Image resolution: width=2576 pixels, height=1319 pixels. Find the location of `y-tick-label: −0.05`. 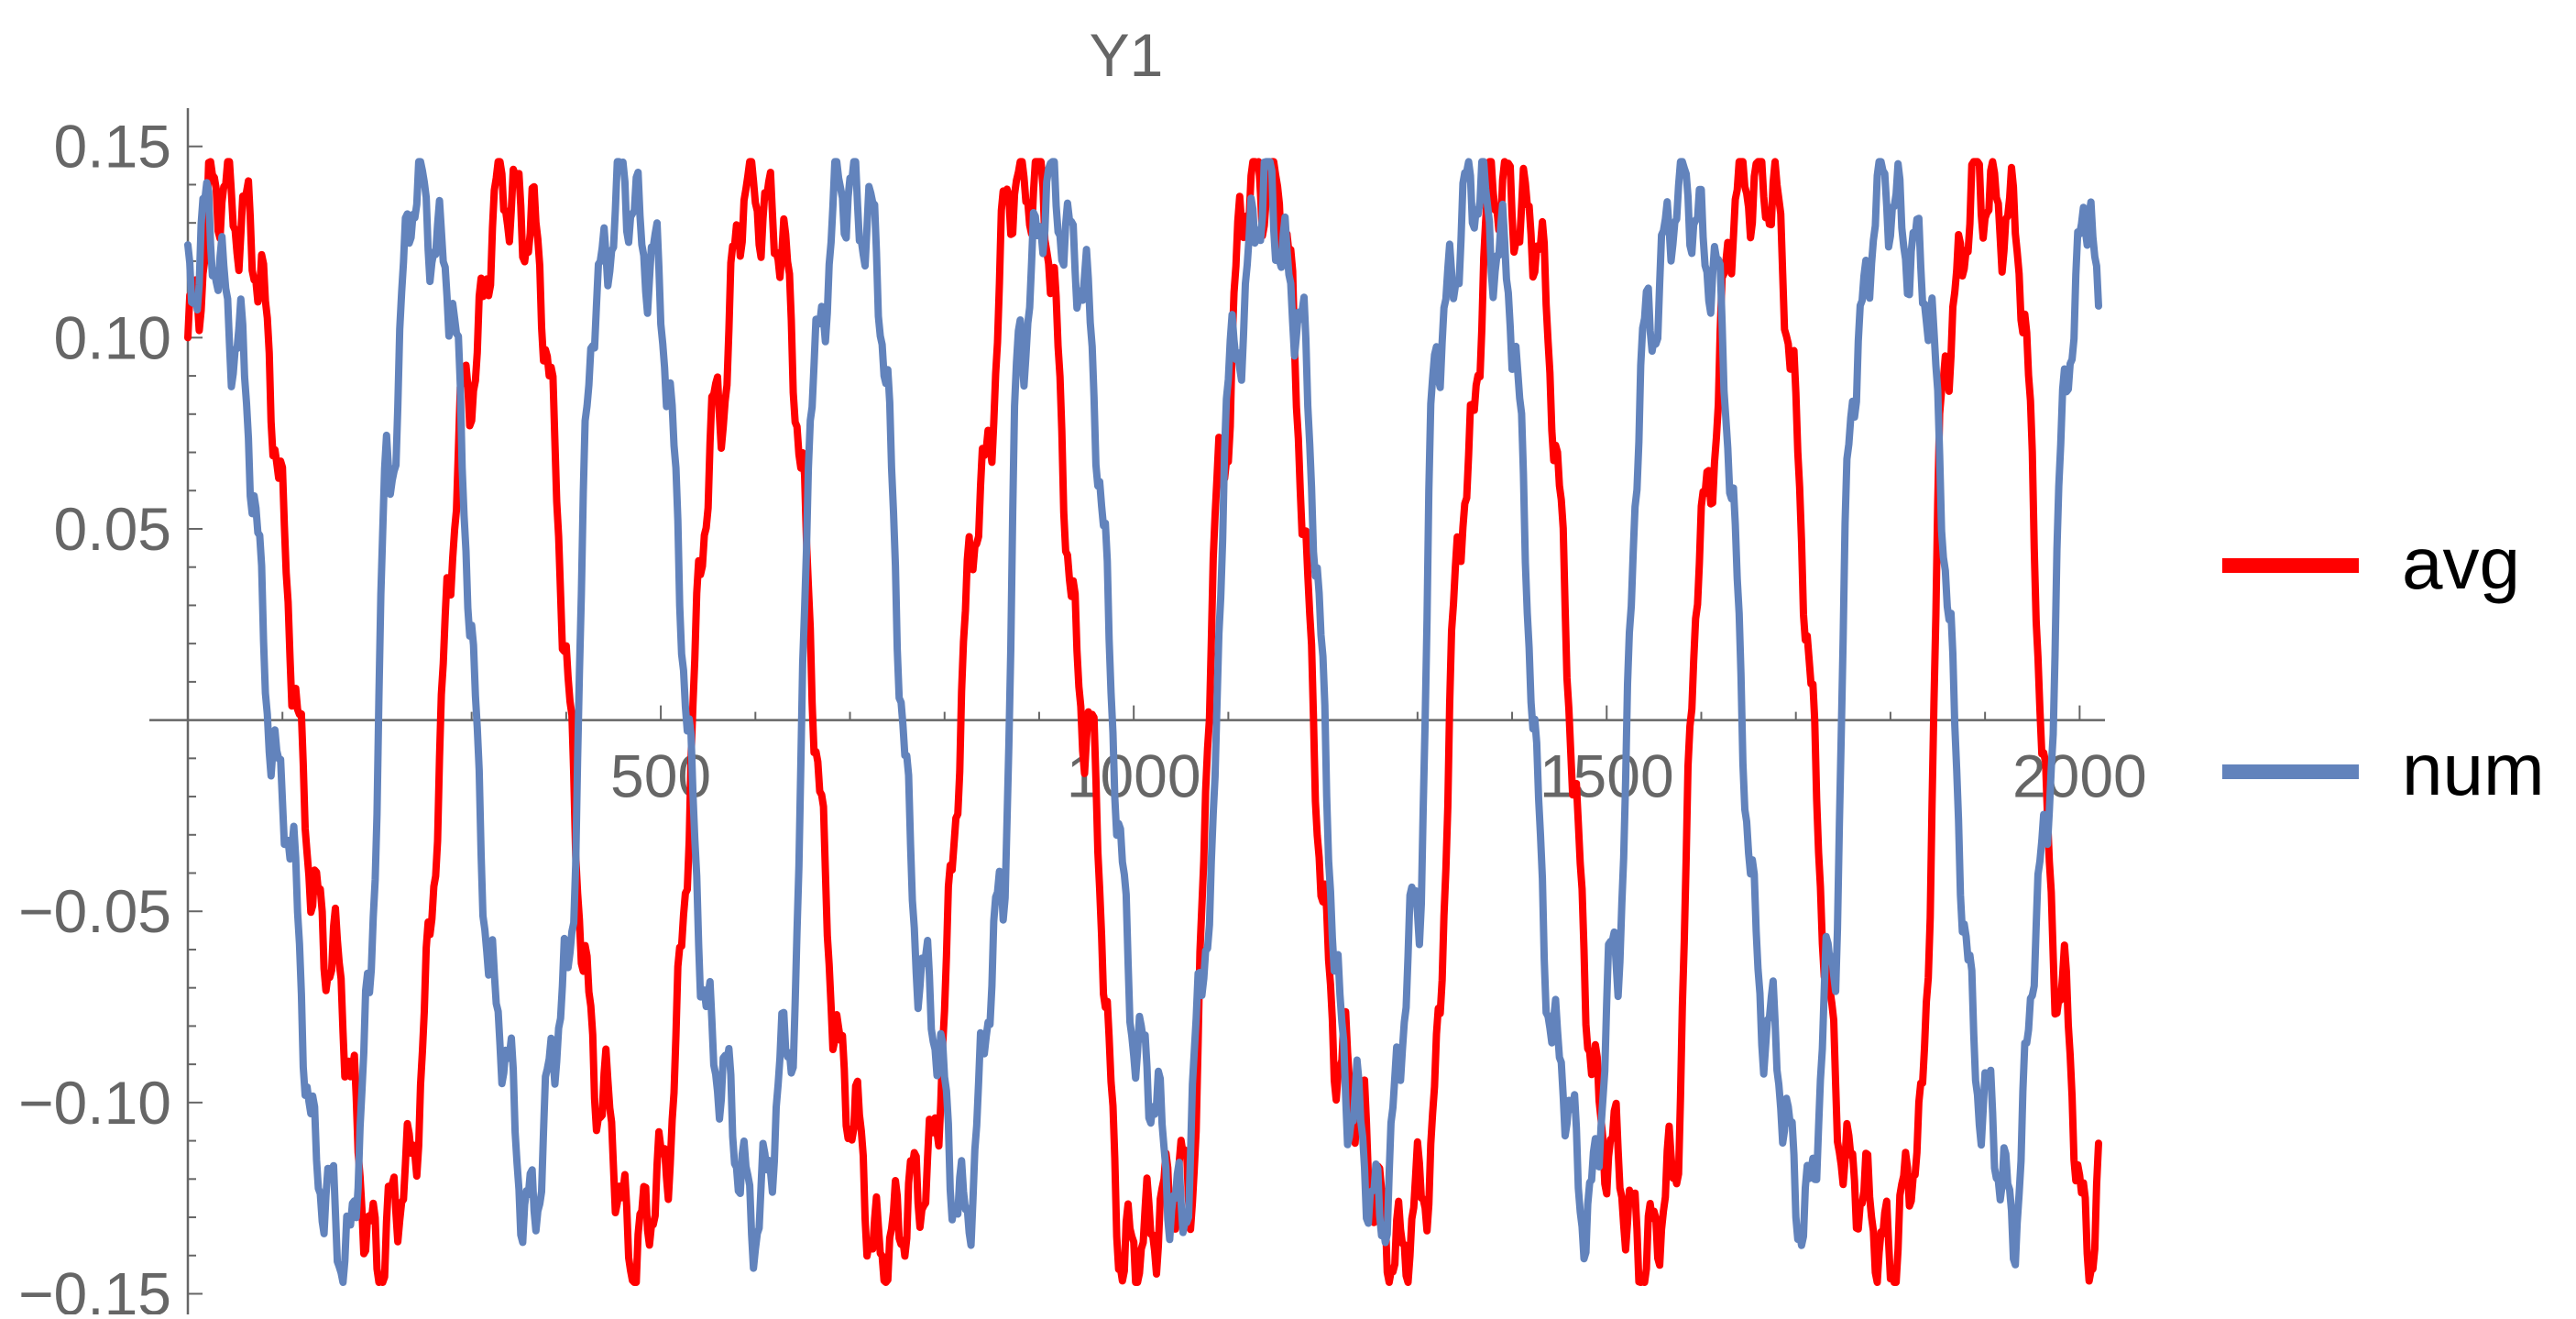

y-tick-label: −0.05 is located at coordinates (95, 911).